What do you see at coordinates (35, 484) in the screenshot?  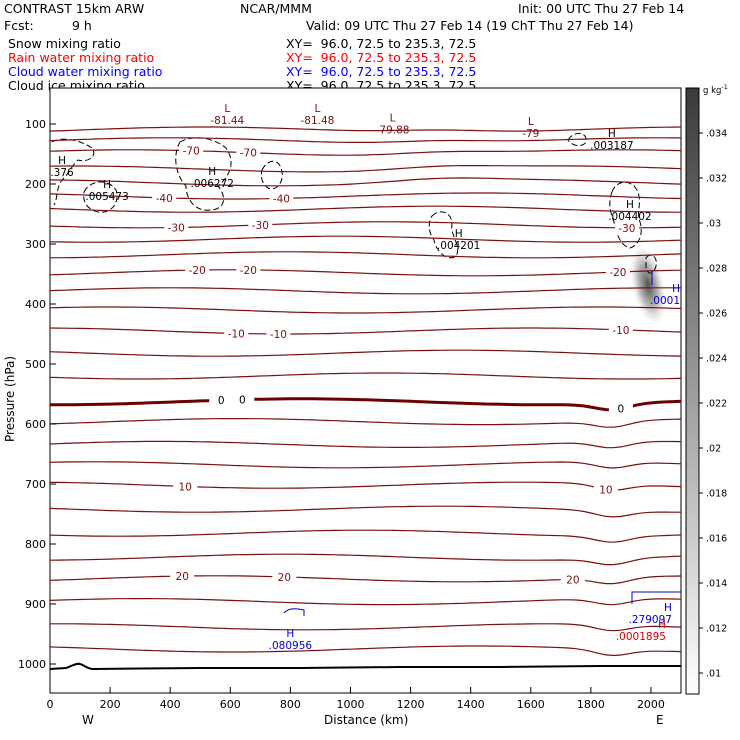 I see `y-tick-label: 700` at bounding box center [35, 484].